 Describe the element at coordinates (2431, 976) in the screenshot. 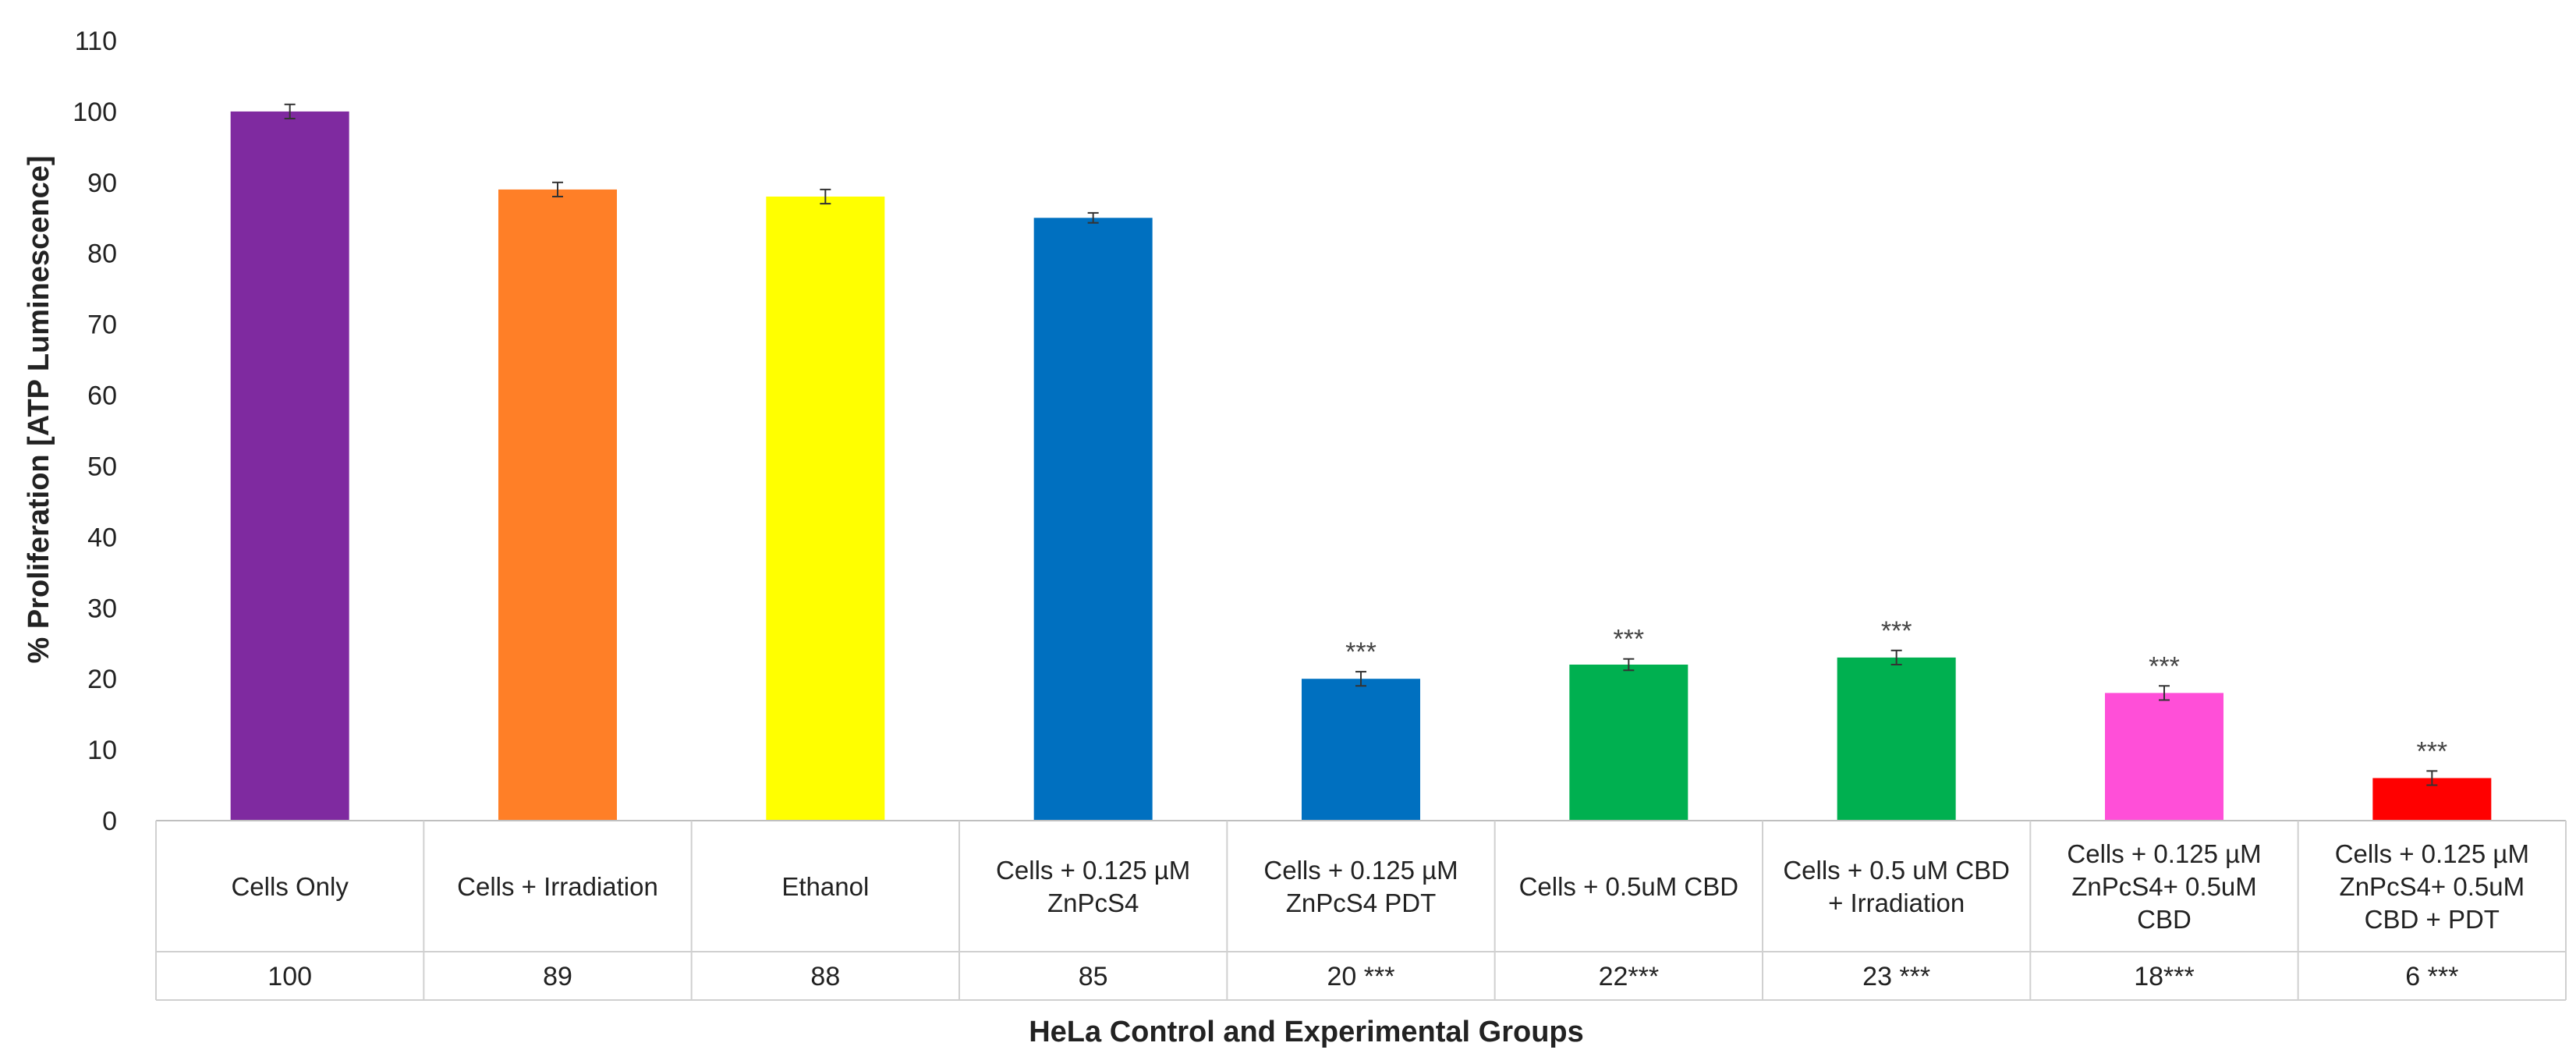

I see `table-value: 6 ***` at that location.